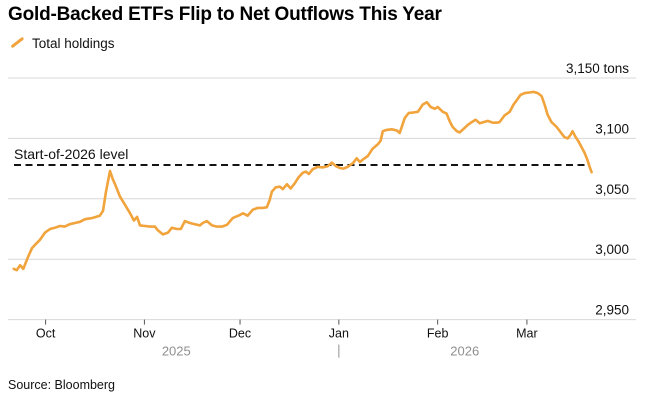 This screenshot has width=667, height=411. Describe the element at coordinates (612, 310) in the screenshot. I see `y-tick-label: 2,950` at that location.